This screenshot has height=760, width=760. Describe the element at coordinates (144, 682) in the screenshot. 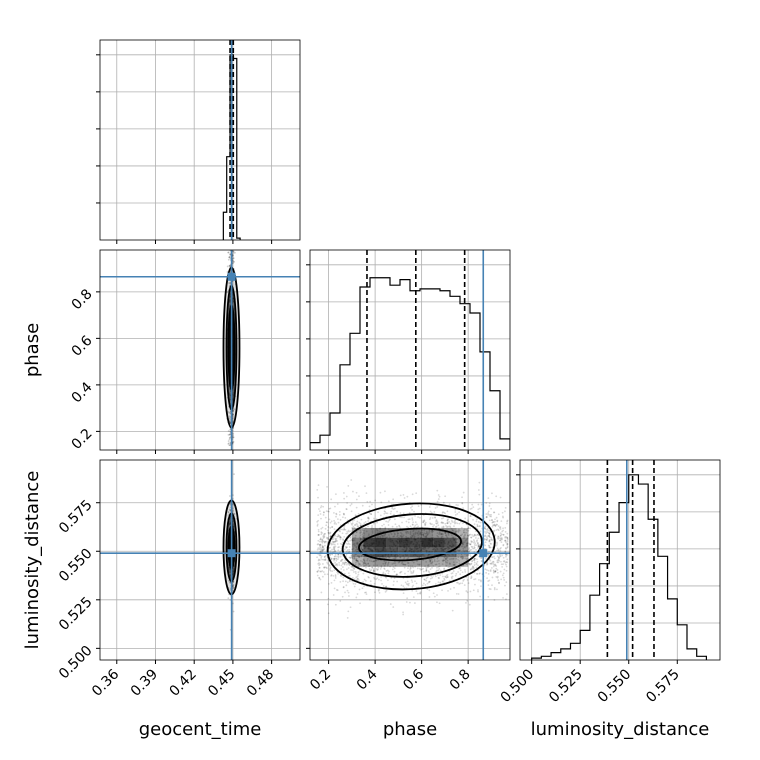

I see `x-tick-label-geocent_time-1: 0.39` at that location.